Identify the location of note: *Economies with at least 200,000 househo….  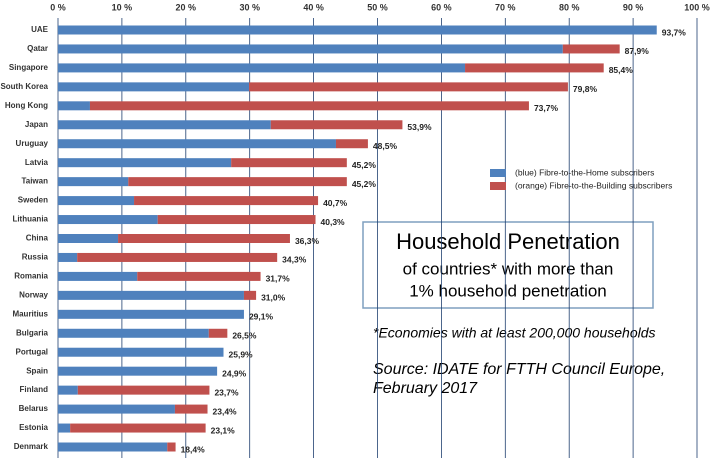
(514, 333).